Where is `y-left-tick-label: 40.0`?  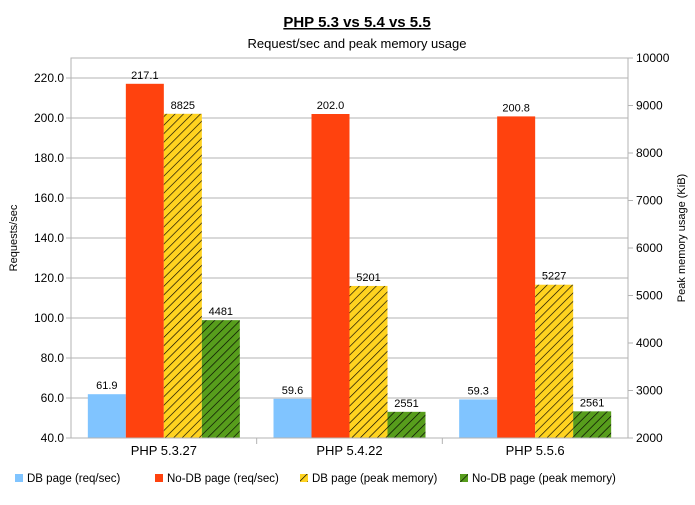
y-left-tick-label: 40.0 is located at coordinates (53, 438).